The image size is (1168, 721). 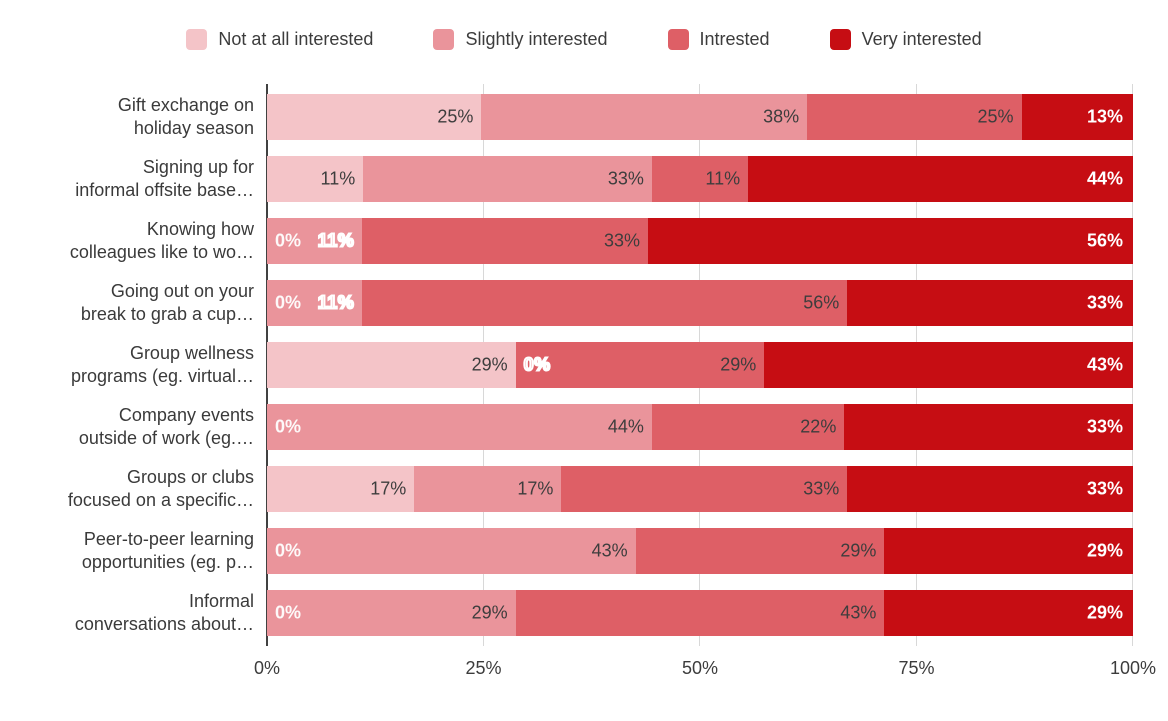 I want to click on stacked-bar: 17% 17% 33% 33%, so click(x=700, y=489).